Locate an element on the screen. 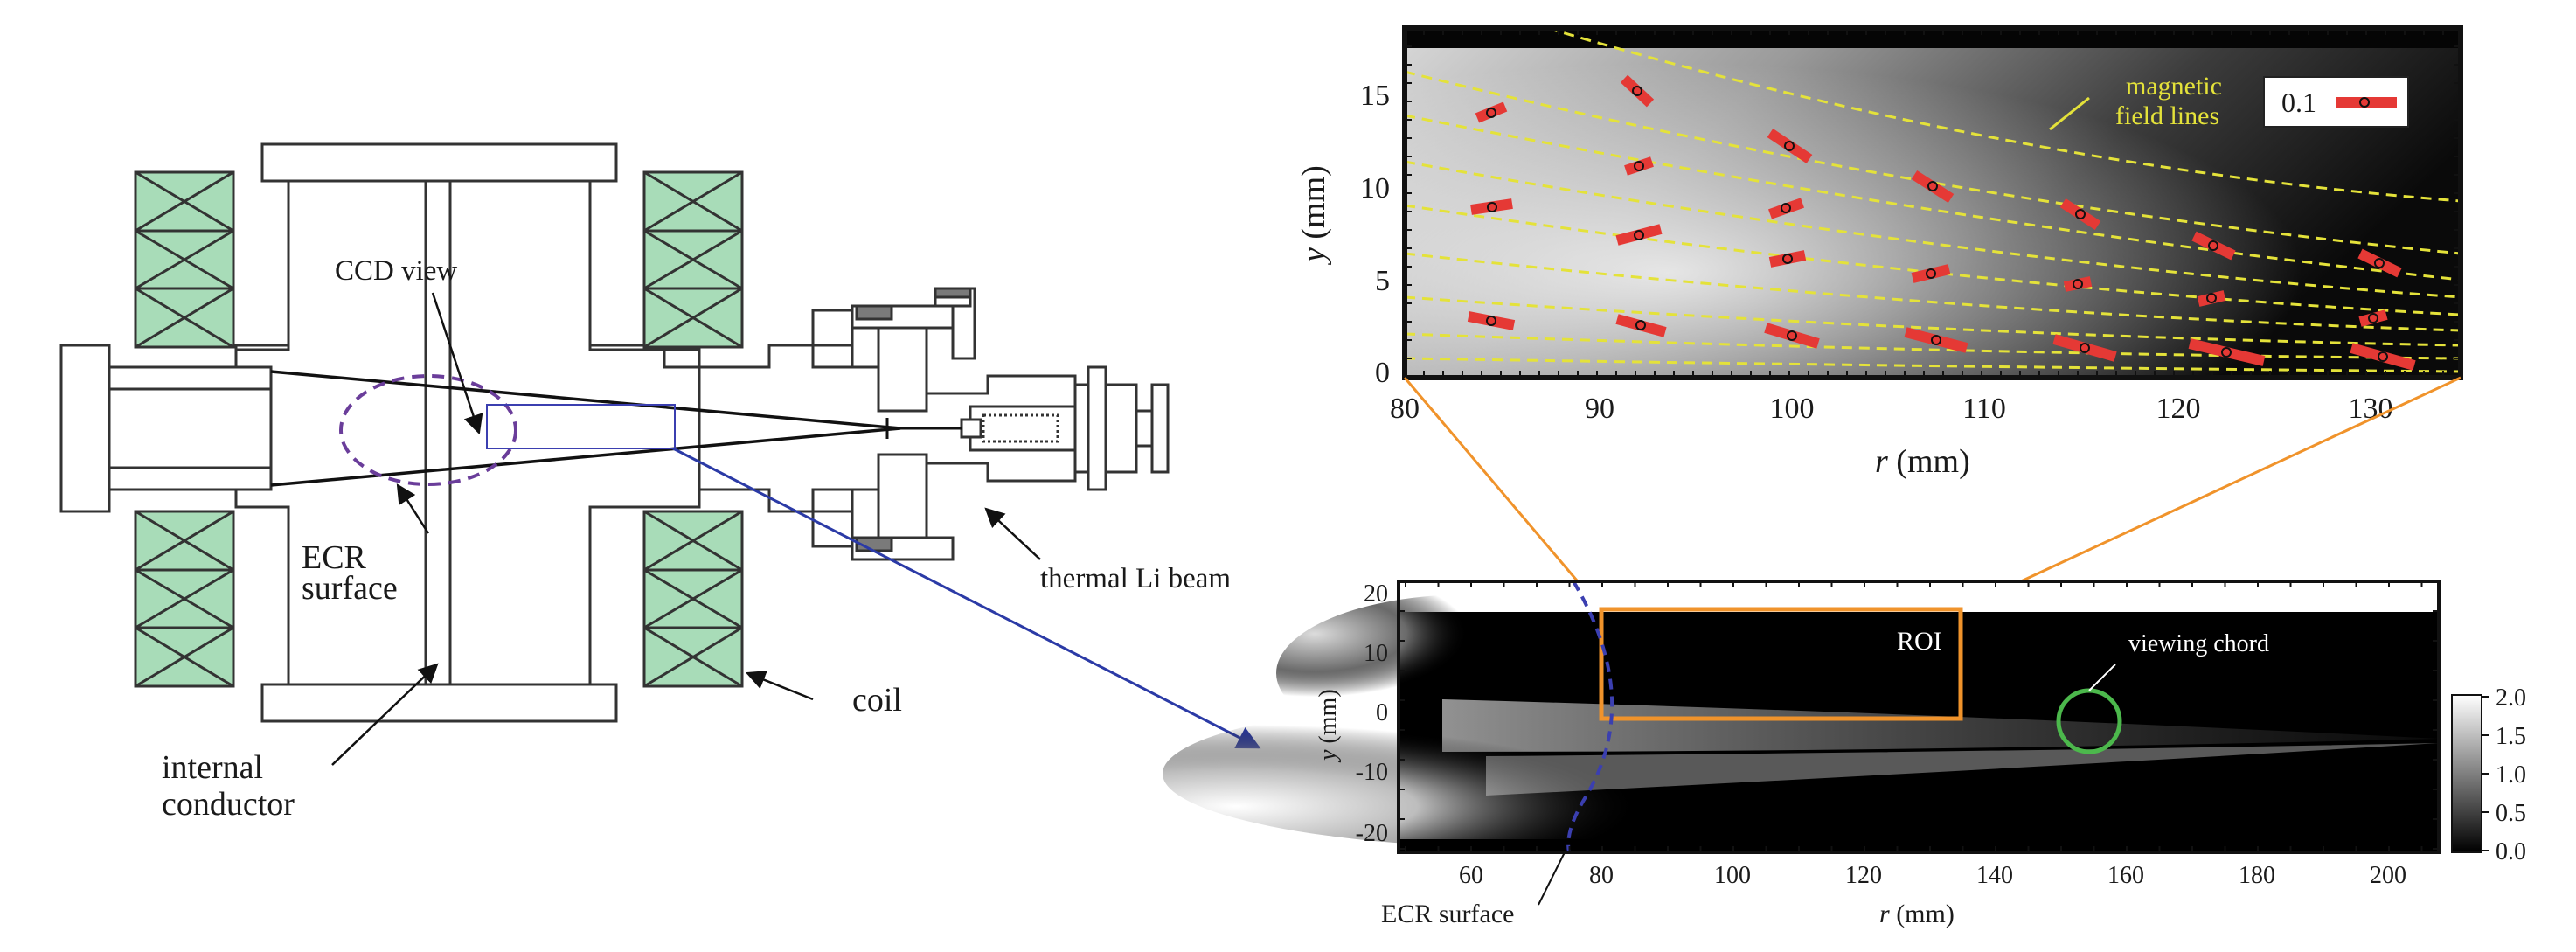 This screenshot has width=2576, height=952. bottom-panel-frame is located at coordinates (1919, 717).